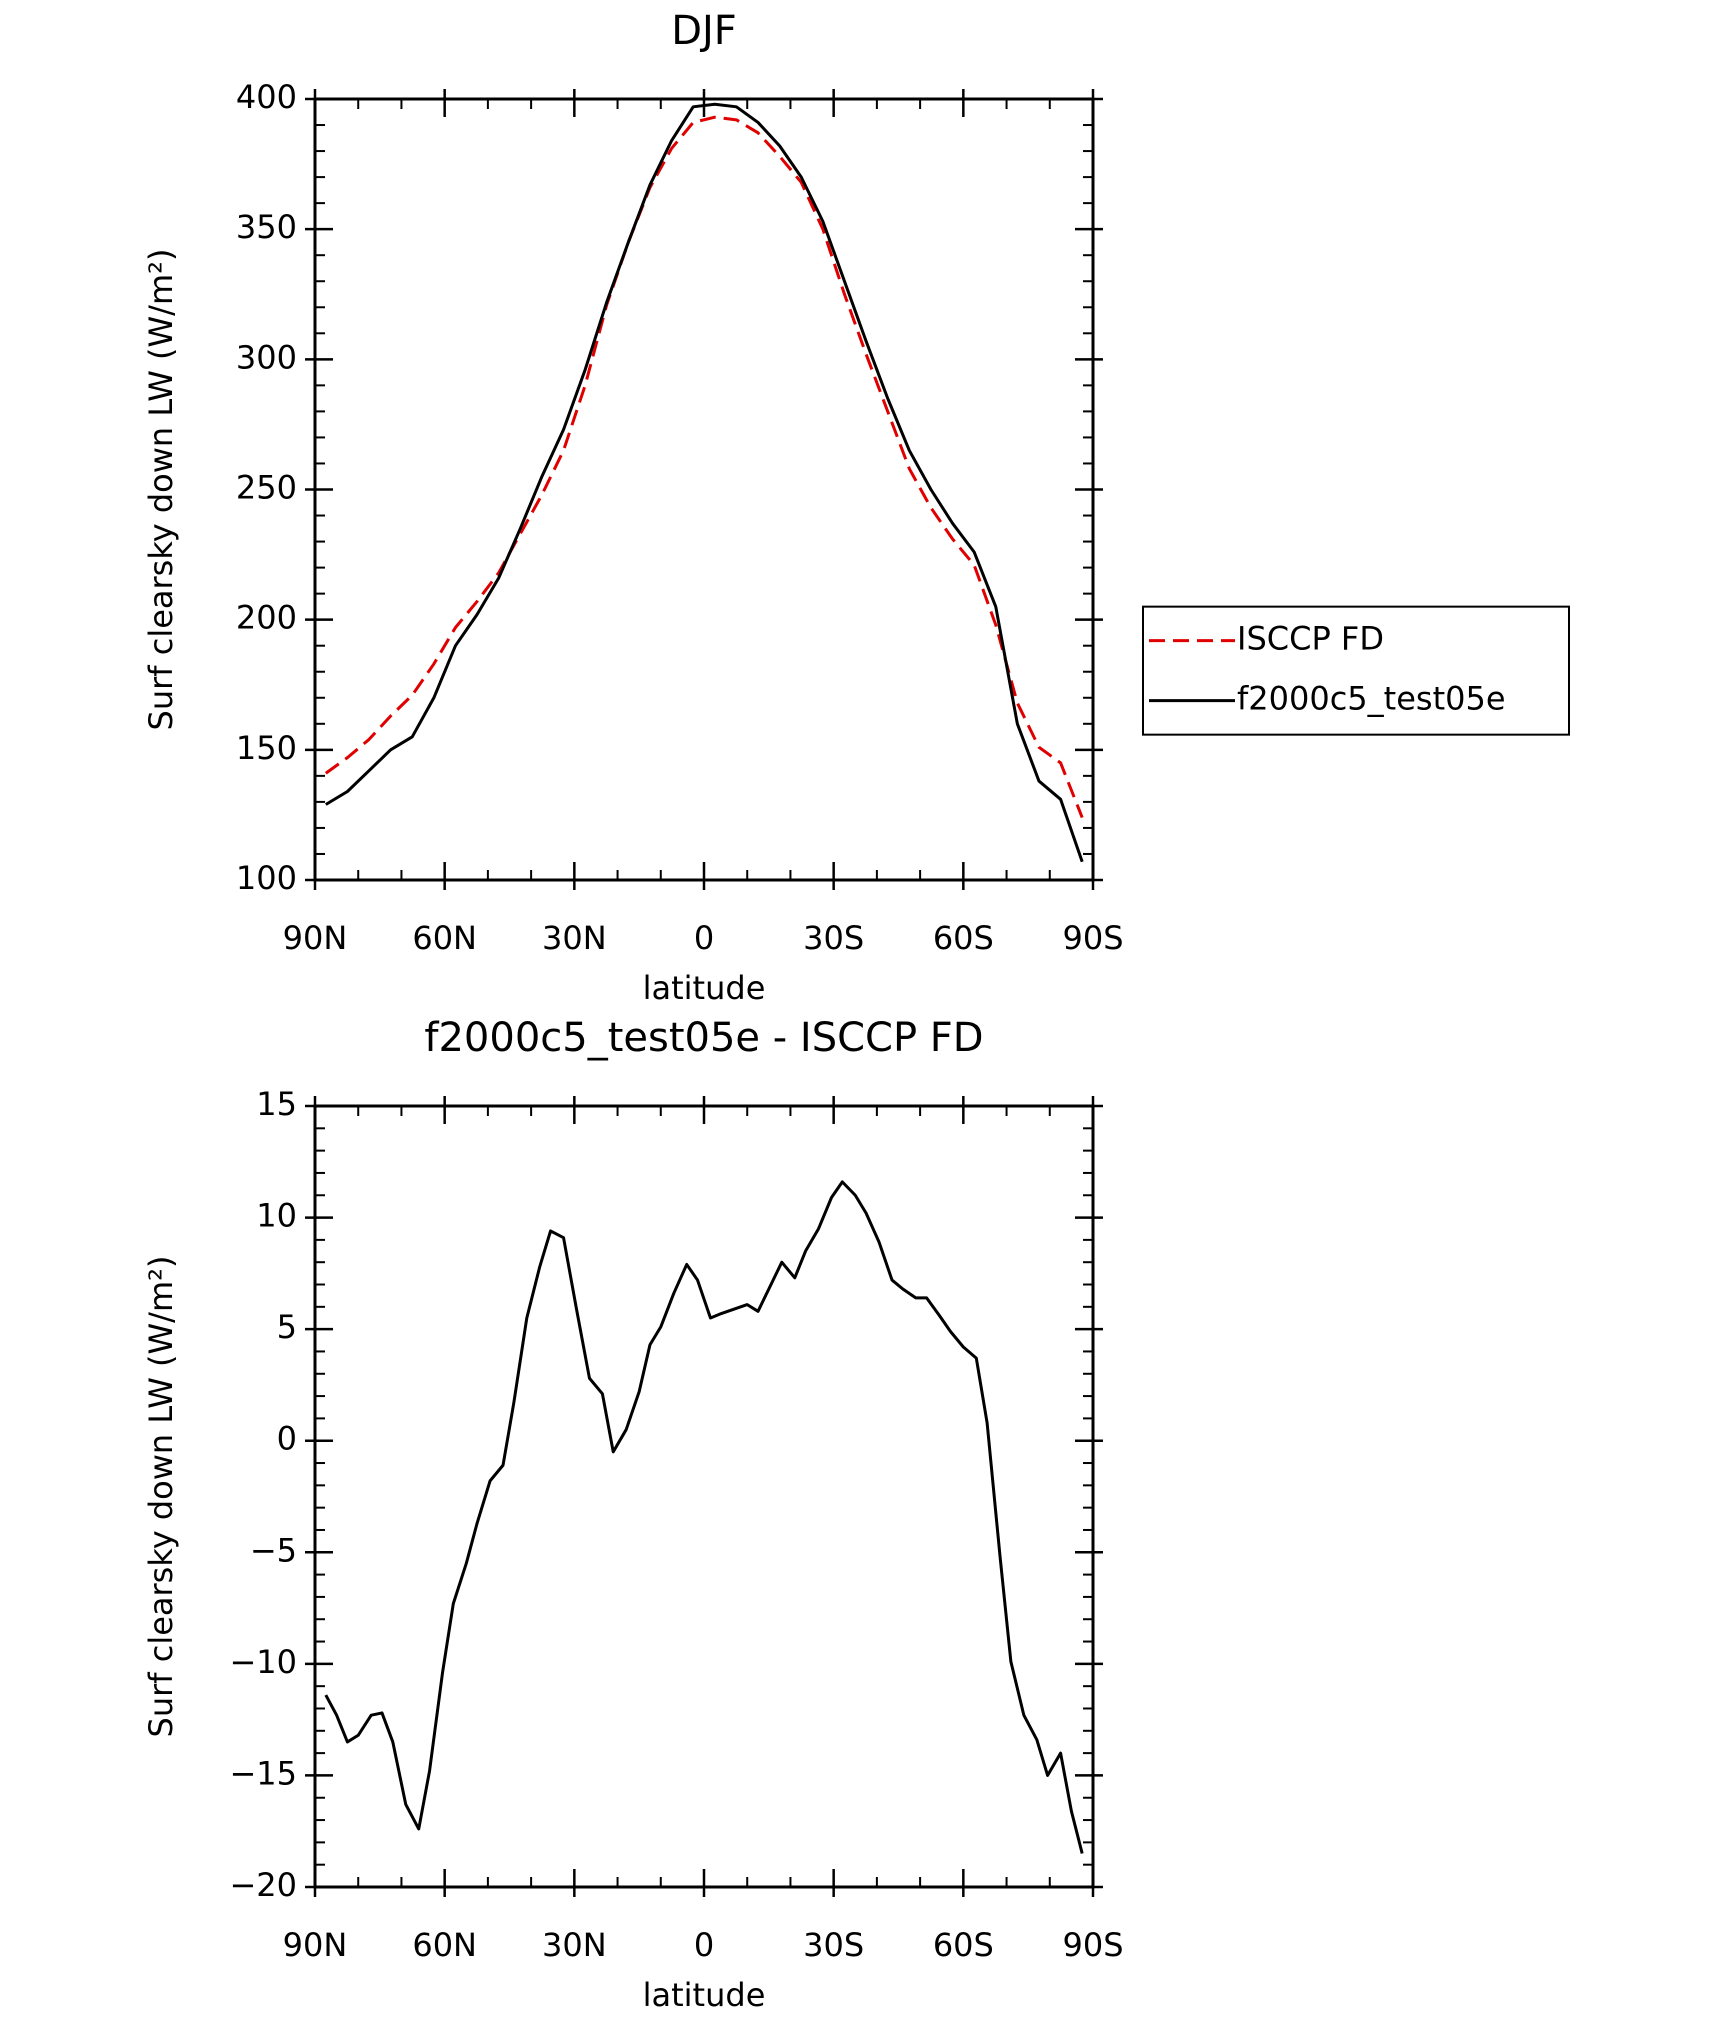  What do you see at coordinates (276, 1216) in the screenshot?
I see `y-tick-label: 10` at bounding box center [276, 1216].